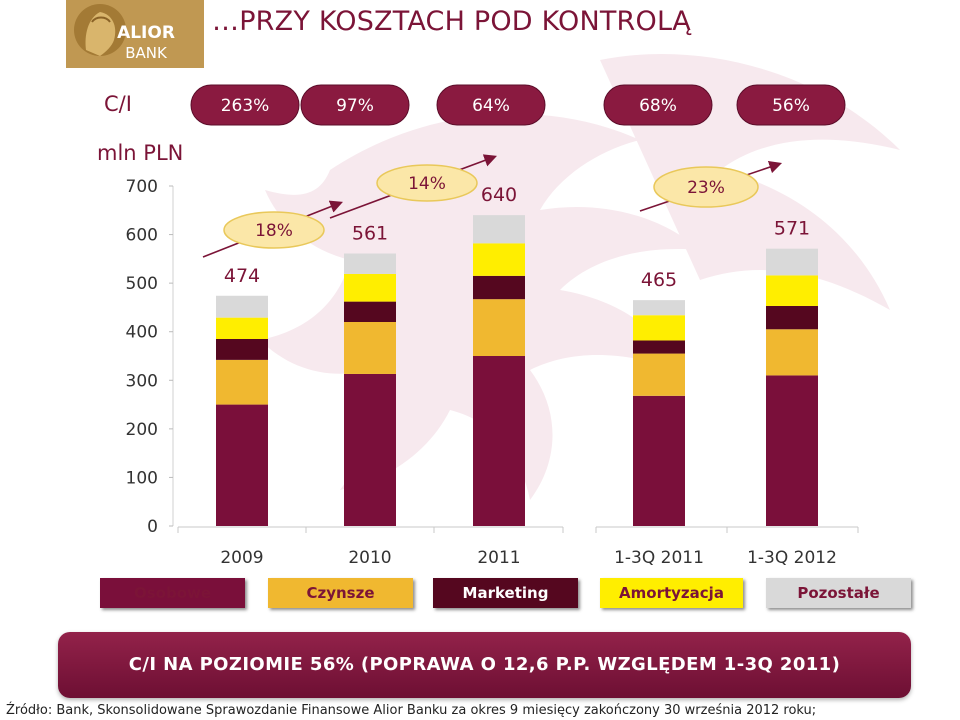 This screenshot has width=960, height=720. What do you see at coordinates (140, 153) in the screenshot?
I see `unit-label: mln PLN` at bounding box center [140, 153].